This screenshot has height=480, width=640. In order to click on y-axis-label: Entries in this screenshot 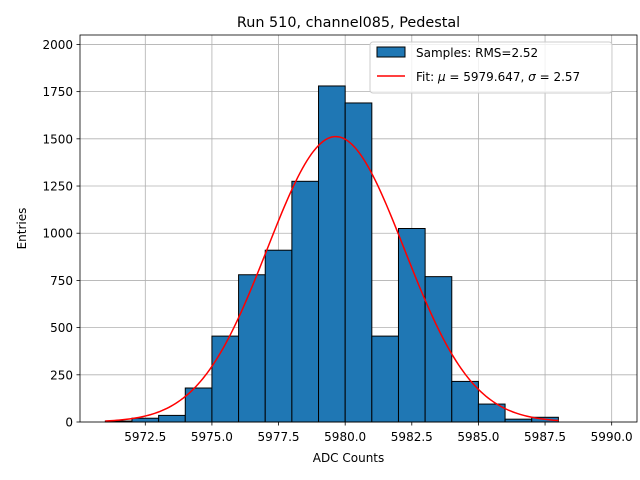, I will do `click(22, 229)`.